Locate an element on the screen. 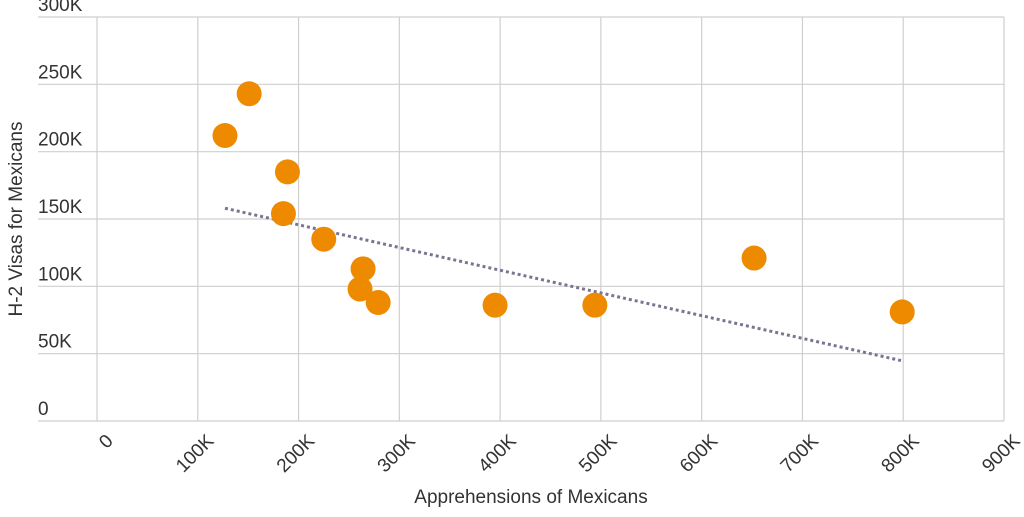 The image size is (1024, 517). y-tick-label: 300K is located at coordinates (60, 8).